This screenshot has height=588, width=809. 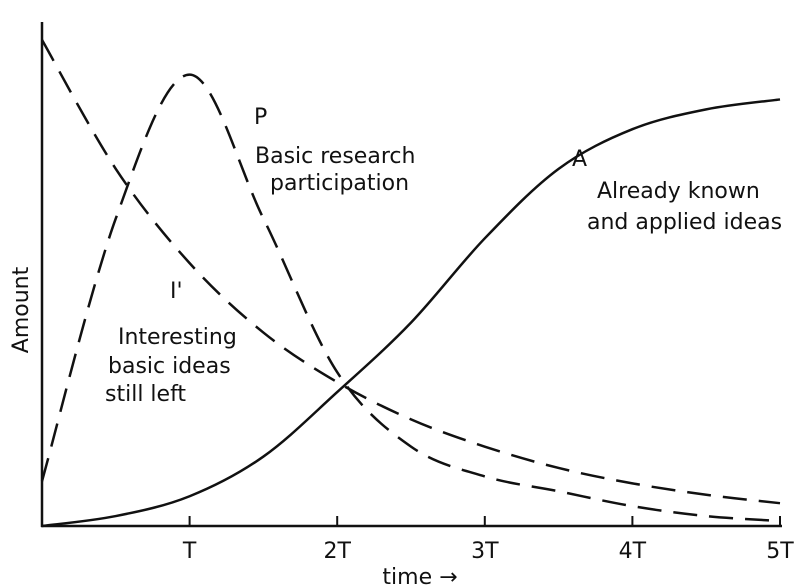 I want to click on x-tick-label: 3T, so click(x=485, y=551).